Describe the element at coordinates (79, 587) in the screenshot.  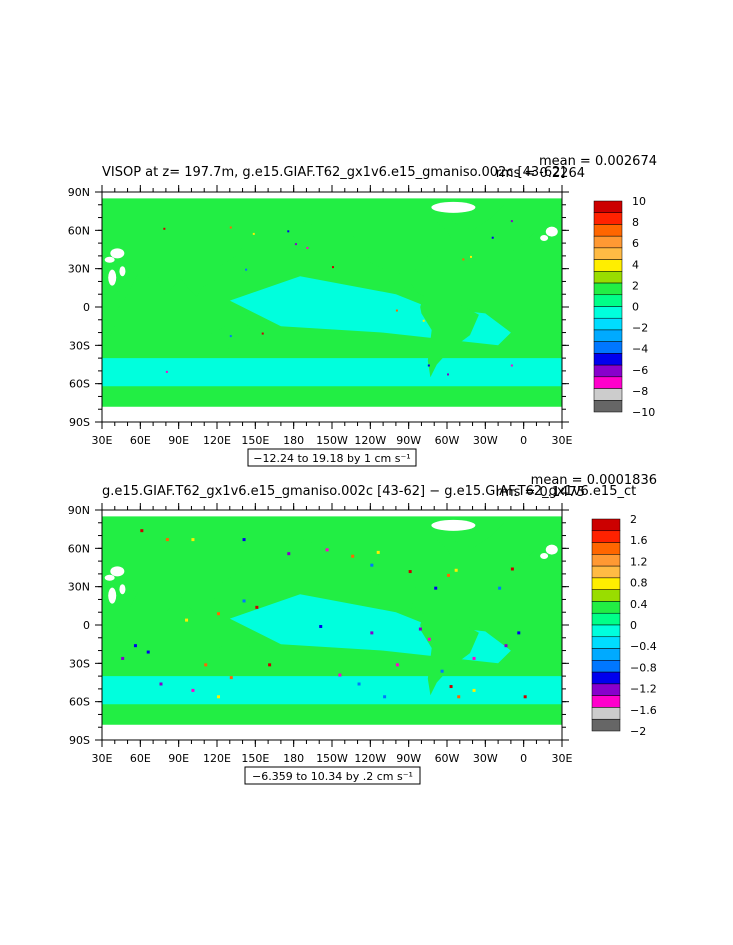
I see `y-tick-label: 30N` at that location.